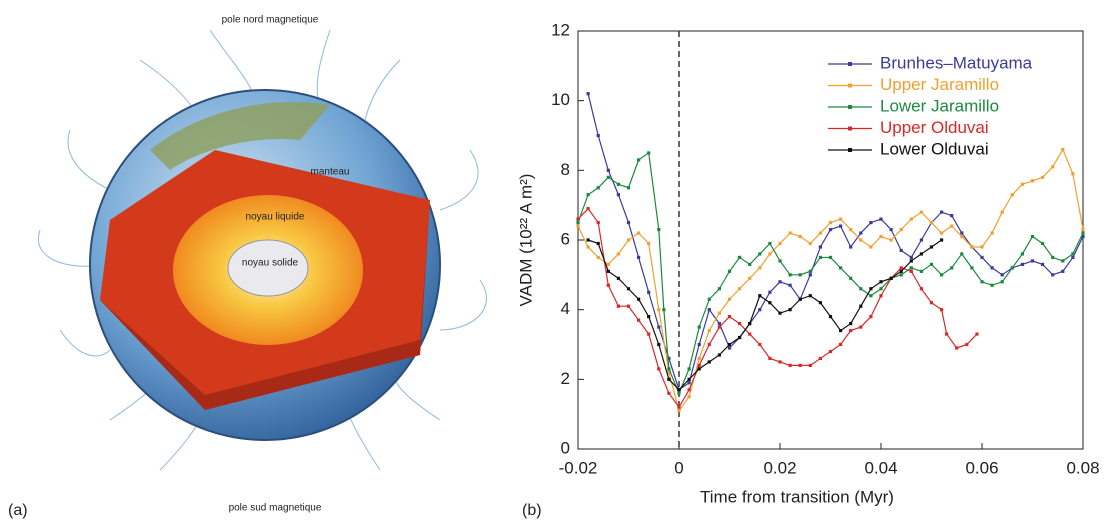 This screenshot has height=520, width=1109. What do you see at coordinates (565, 378) in the screenshot?
I see `y-tick-label: 2` at bounding box center [565, 378].